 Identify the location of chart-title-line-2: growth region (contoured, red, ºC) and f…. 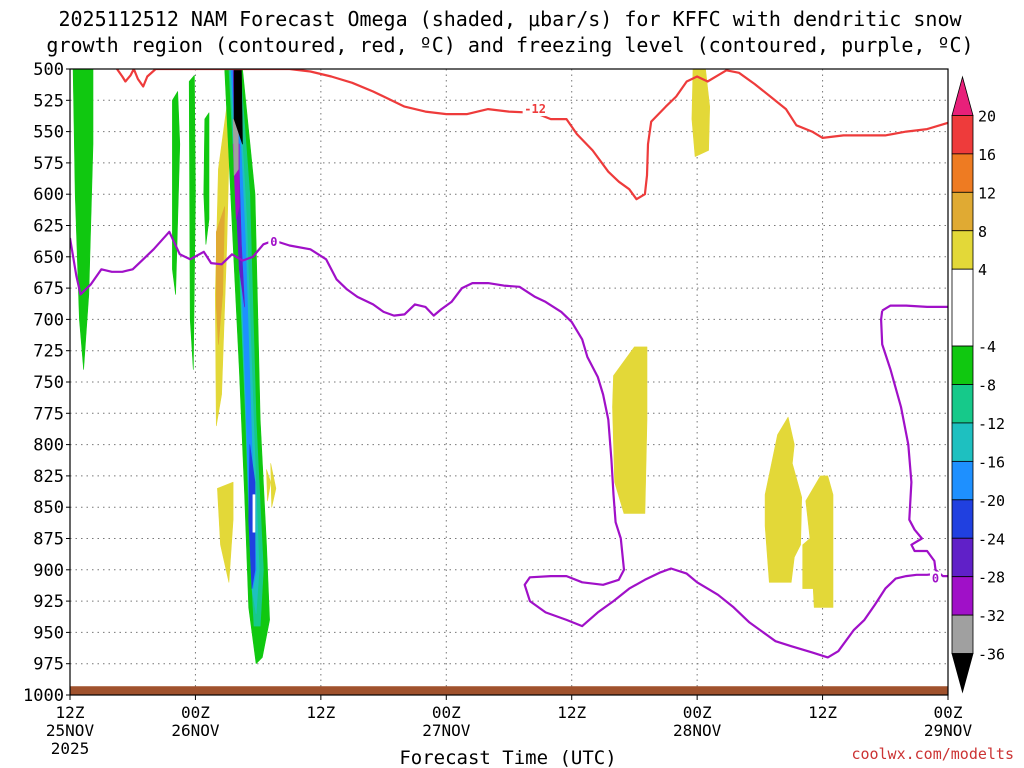
(509, 45).